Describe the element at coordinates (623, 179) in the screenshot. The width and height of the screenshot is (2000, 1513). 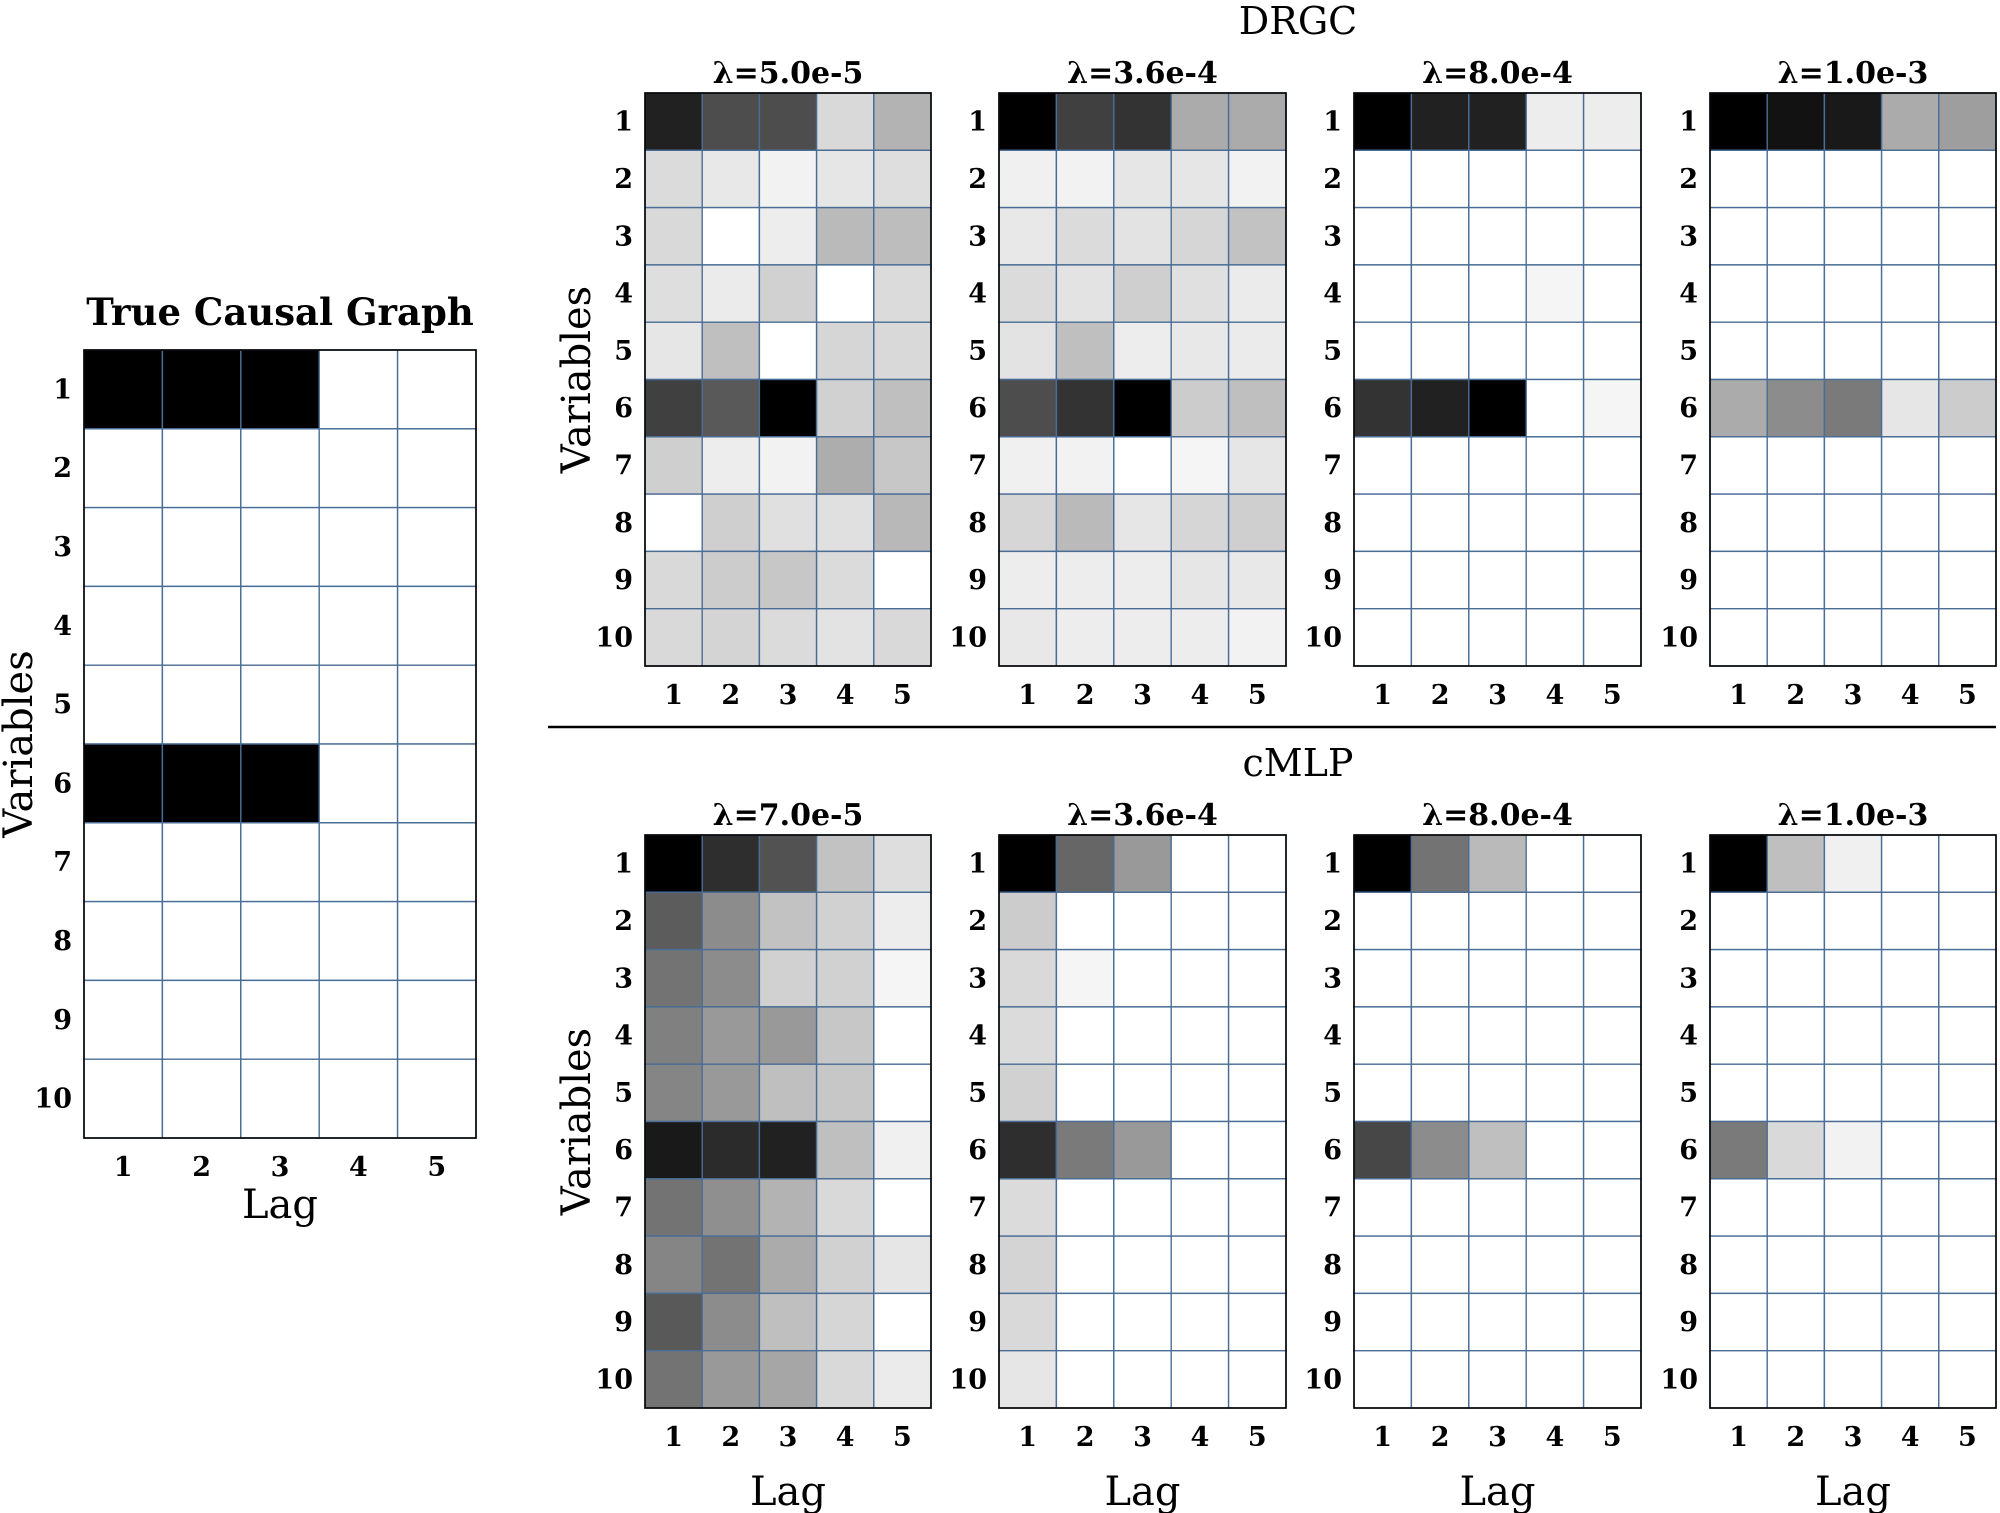
I see `drgc-1-ytick-2: 2` at that location.